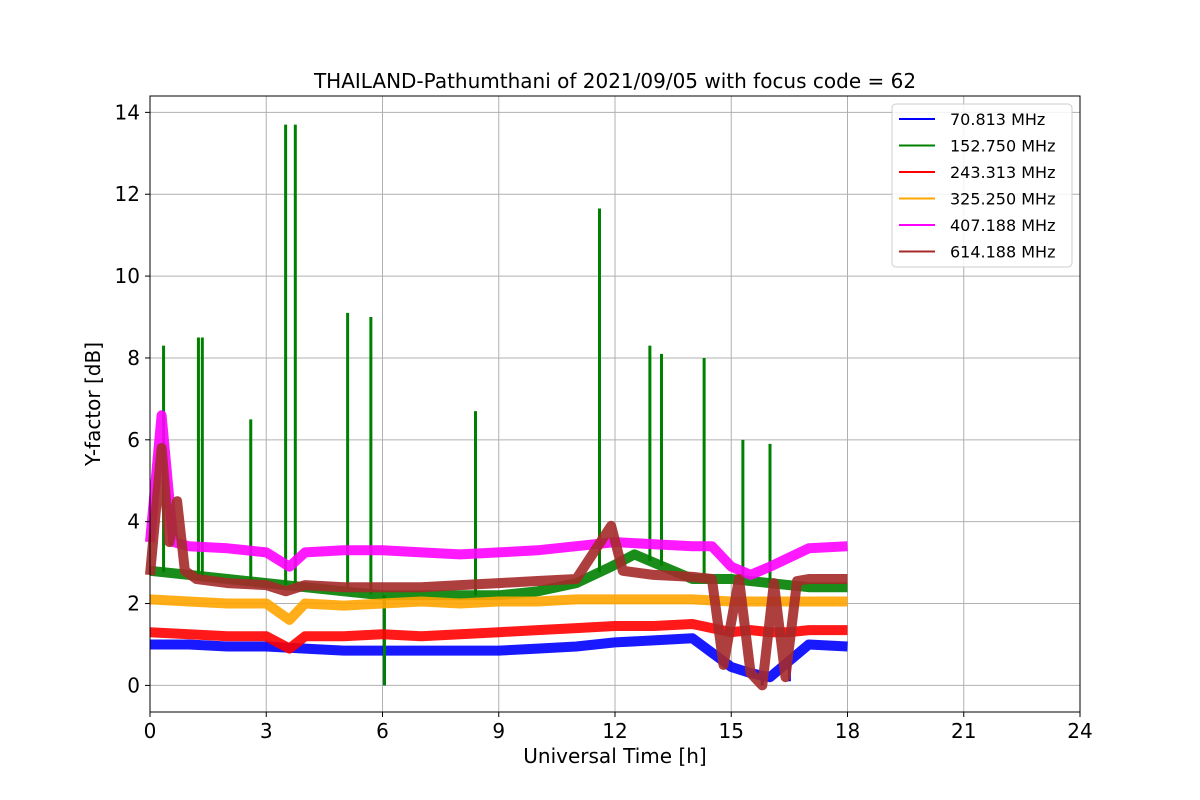  I want to click on legend-label: 243.313 MHz, so click(1002, 172).